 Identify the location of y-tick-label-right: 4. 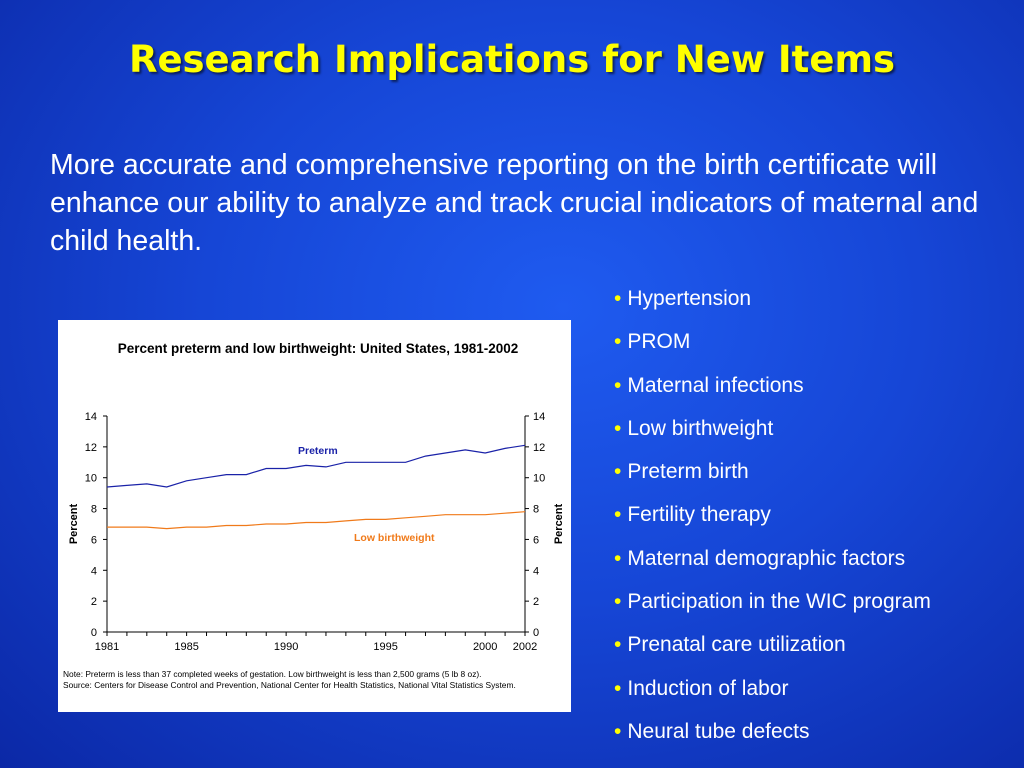
(536, 571).